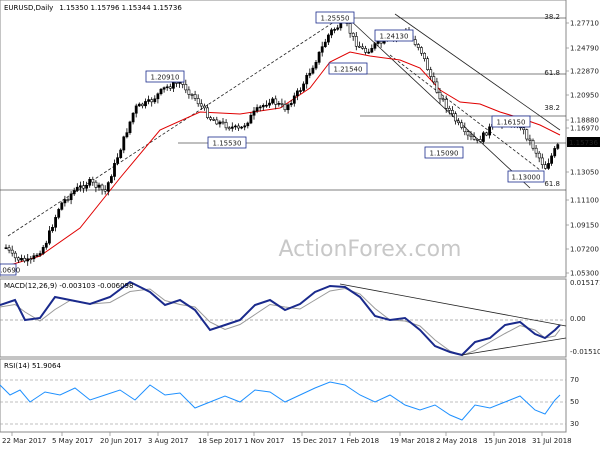  What do you see at coordinates (511, 123) in the screenshot?
I see `swing-label: 1.16150` at bounding box center [511, 123].